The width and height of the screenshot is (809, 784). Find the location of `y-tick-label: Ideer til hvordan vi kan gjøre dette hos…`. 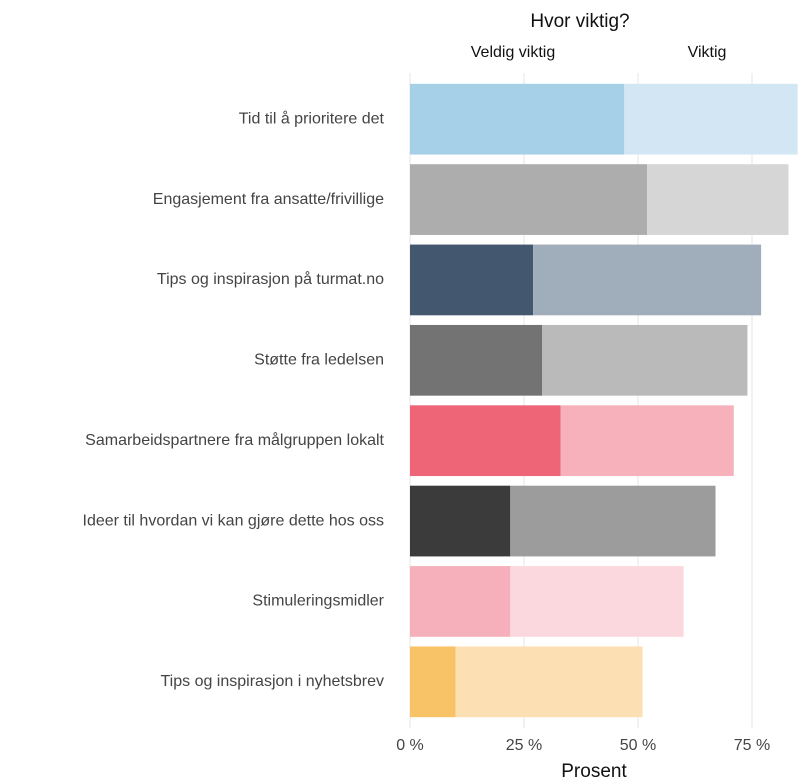

y-tick-label: Ideer til hvordan vi kan gjøre dette hos… is located at coordinates (234, 520).